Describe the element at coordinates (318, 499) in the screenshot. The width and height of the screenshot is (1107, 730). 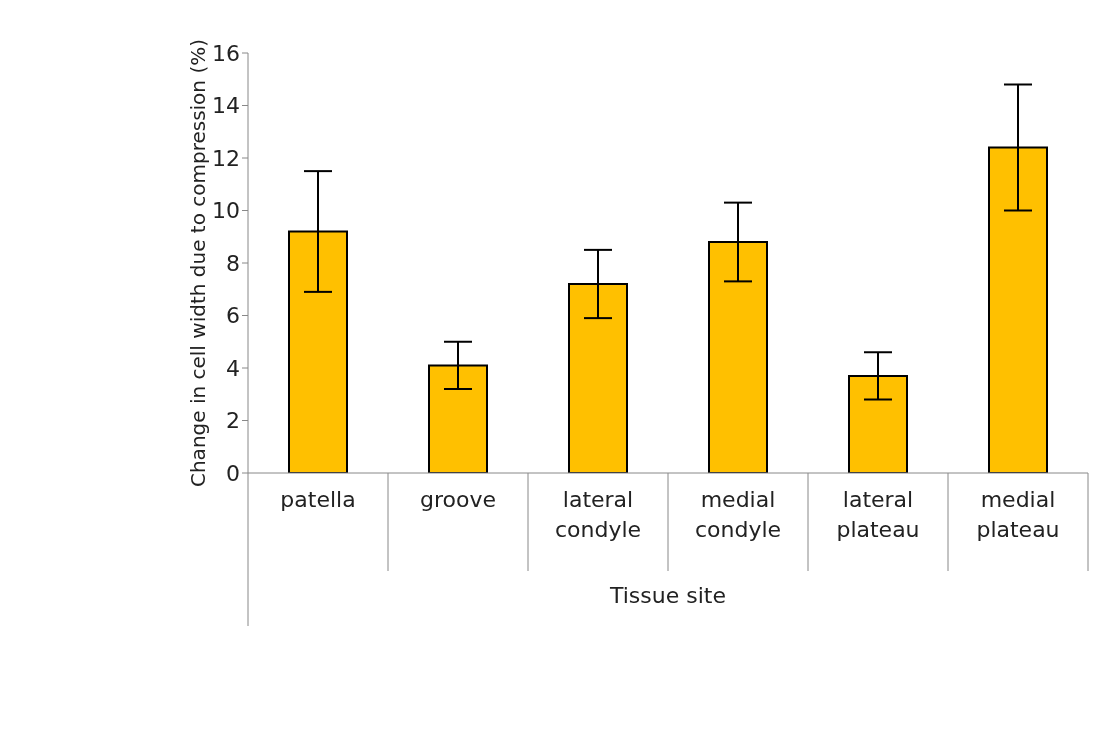
I see `x-tick-label: patella` at that location.